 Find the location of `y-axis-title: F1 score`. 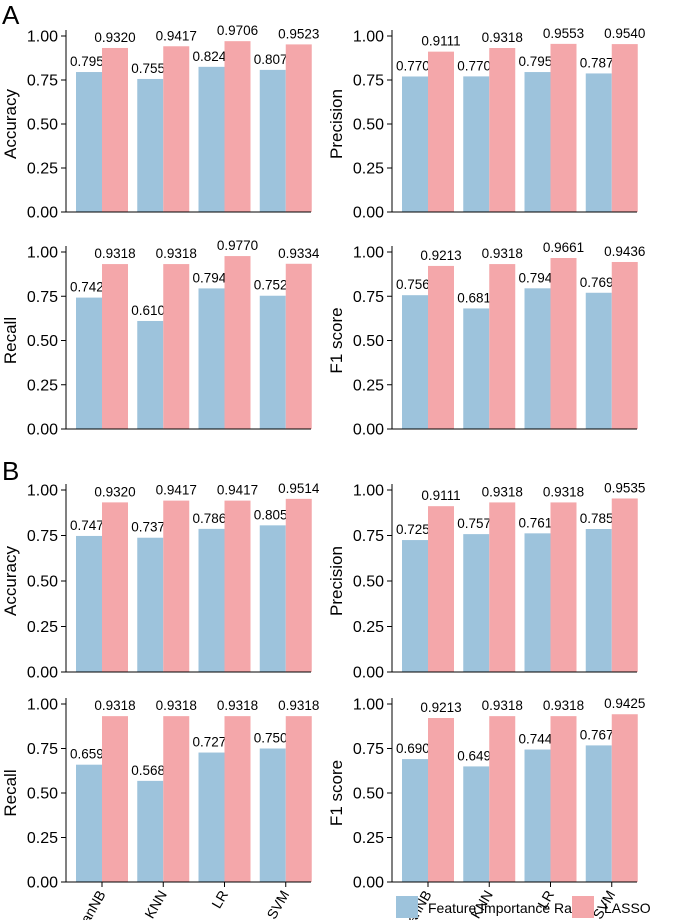

y-axis-title: F1 score is located at coordinates (336, 793).